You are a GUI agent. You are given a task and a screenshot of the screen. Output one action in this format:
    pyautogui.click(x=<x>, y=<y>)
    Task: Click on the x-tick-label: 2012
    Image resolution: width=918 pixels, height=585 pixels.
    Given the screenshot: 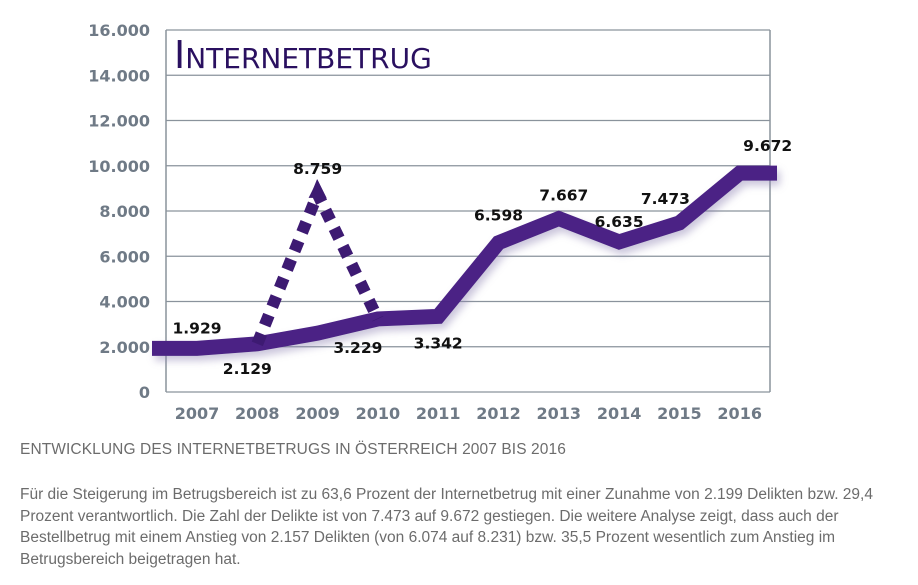 What is the action you would take?
    pyautogui.click(x=498, y=413)
    